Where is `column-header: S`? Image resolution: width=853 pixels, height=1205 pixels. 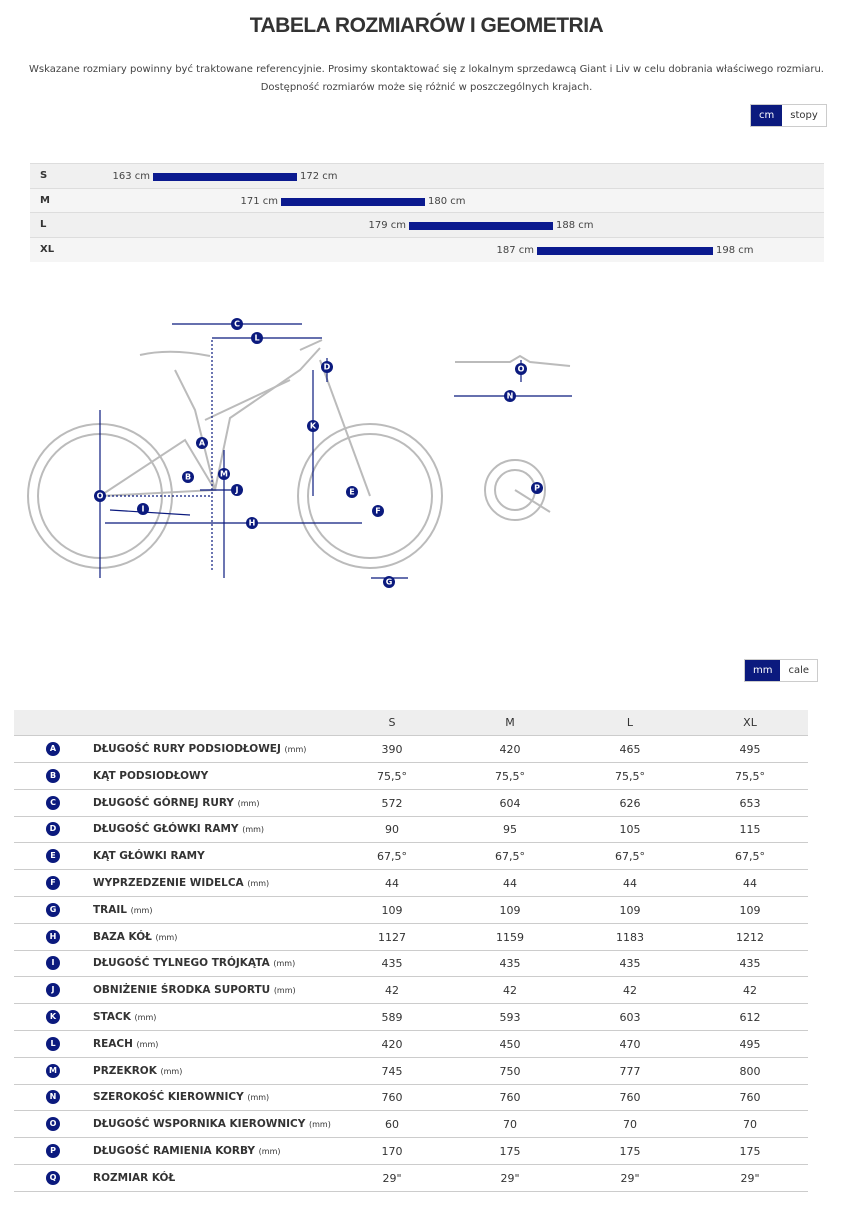 column-header: S is located at coordinates (392, 722).